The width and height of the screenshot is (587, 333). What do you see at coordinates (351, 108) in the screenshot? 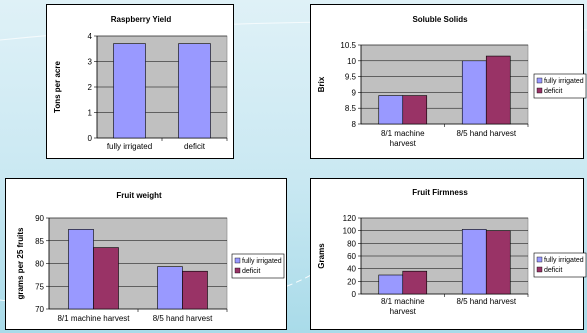
I see `y-tick-label: 8.5` at bounding box center [351, 108].